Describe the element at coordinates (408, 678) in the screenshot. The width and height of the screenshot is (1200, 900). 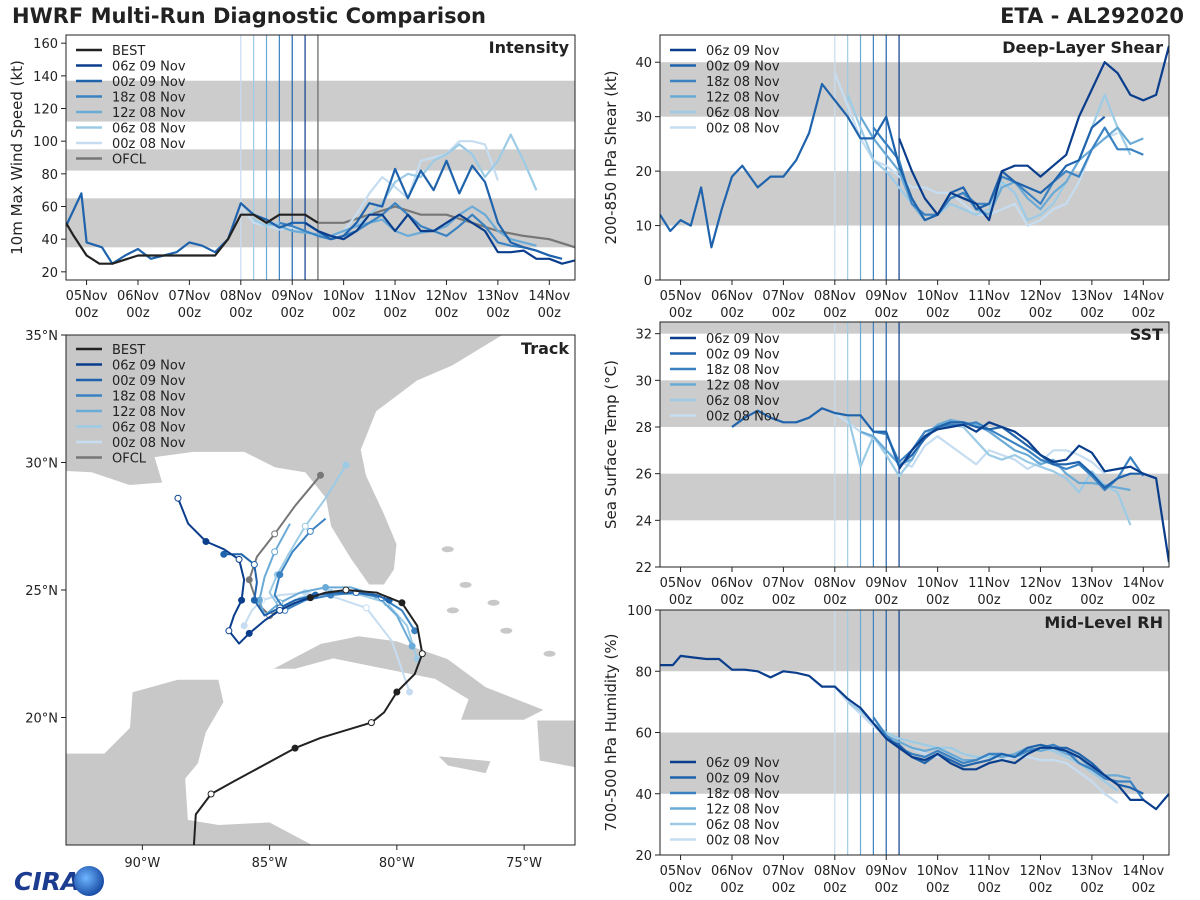
I see `land-cuba` at that location.